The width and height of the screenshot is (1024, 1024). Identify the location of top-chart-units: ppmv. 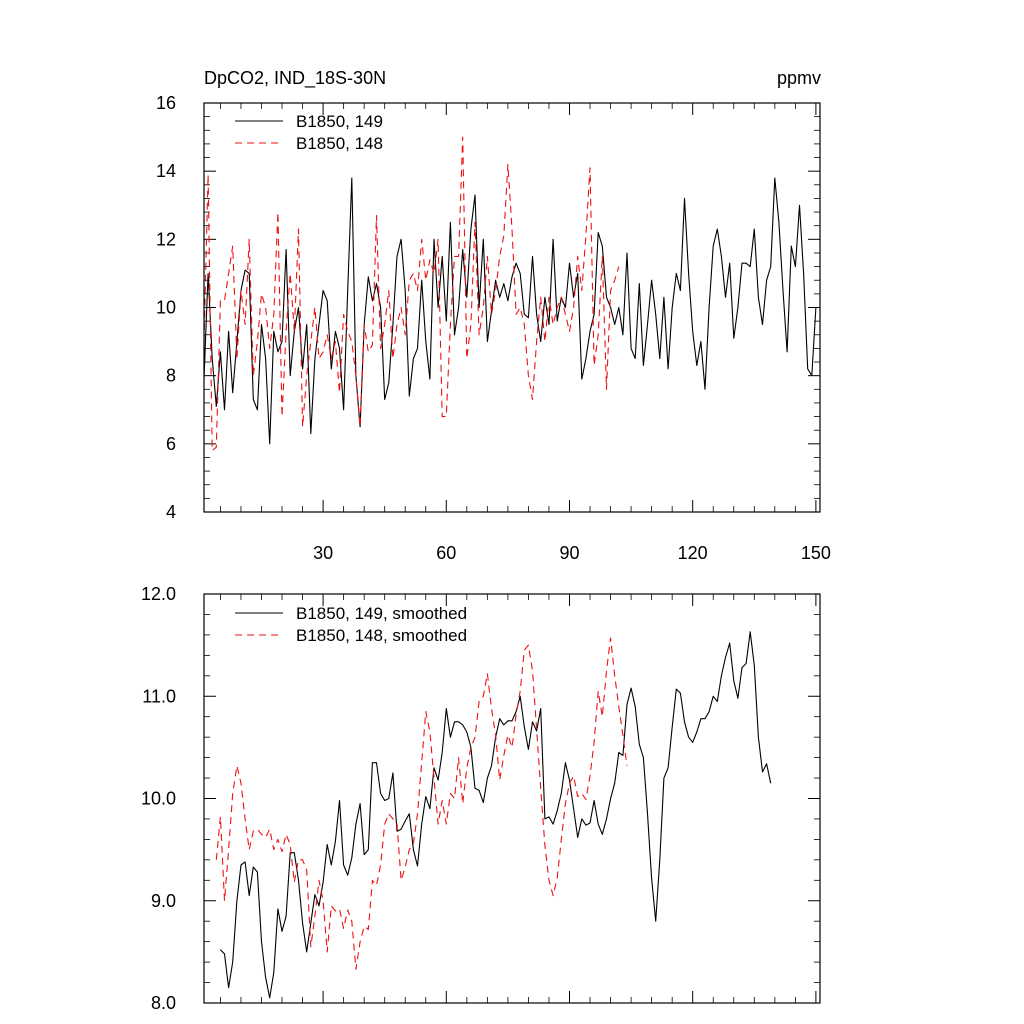
(799, 78).